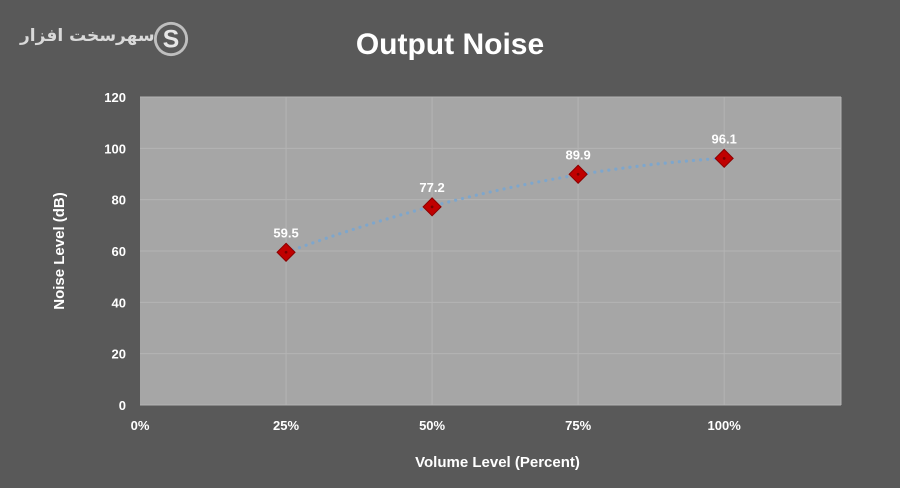 This screenshot has height=488, width=900. What do you see at coordinates (115, 97) in the screenshot?
I see `y-tick-label: 120` at bounding box center [115, 97].